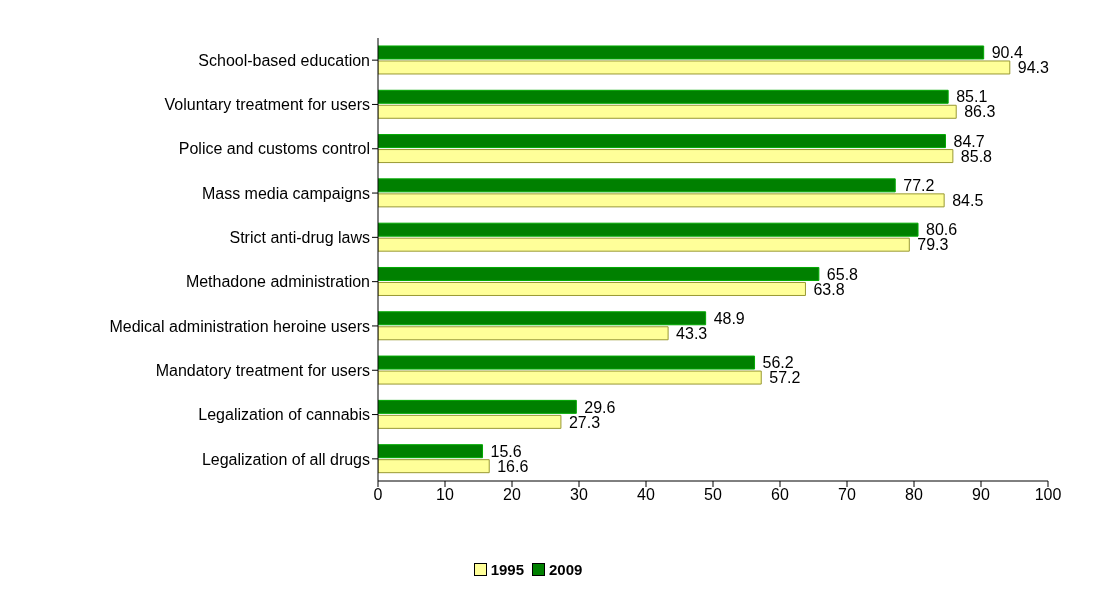 This screenshot has height=608, width=1107. I want to click on x-tick-label: 30, so click(579, 495).